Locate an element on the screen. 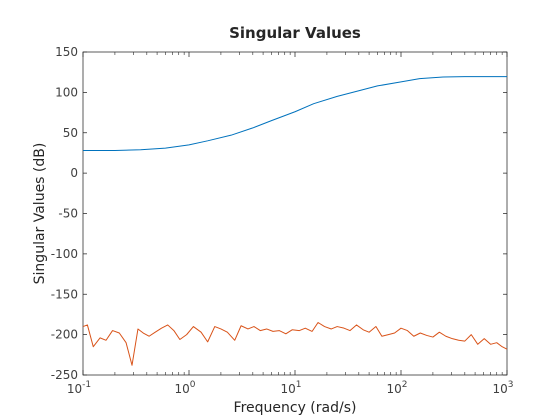  y-tick-label: -150 is located at coordinates (64, 294).